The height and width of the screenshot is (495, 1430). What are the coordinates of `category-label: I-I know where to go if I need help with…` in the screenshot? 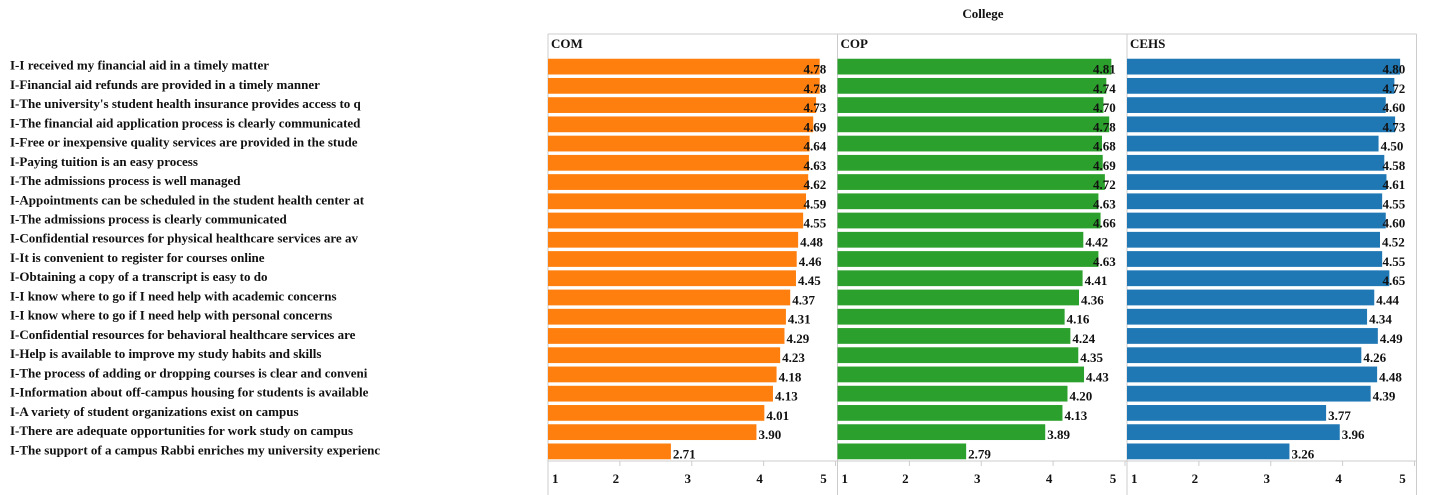 It's located at (171, 315).